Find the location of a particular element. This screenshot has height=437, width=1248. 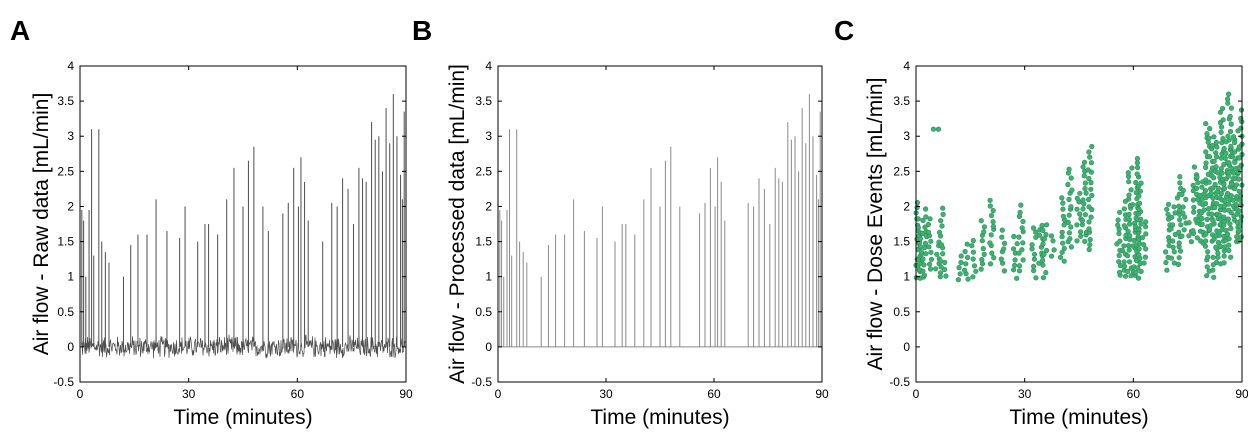

y-tick-label: 2 is located at coordinates (70, 206).